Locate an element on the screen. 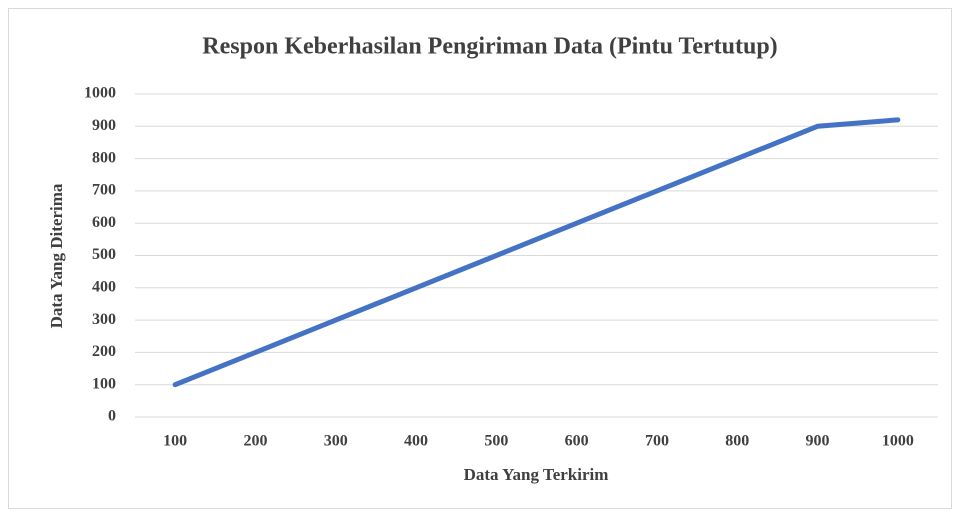  x-tick-label: 200 is located at coordinates (255, 441).